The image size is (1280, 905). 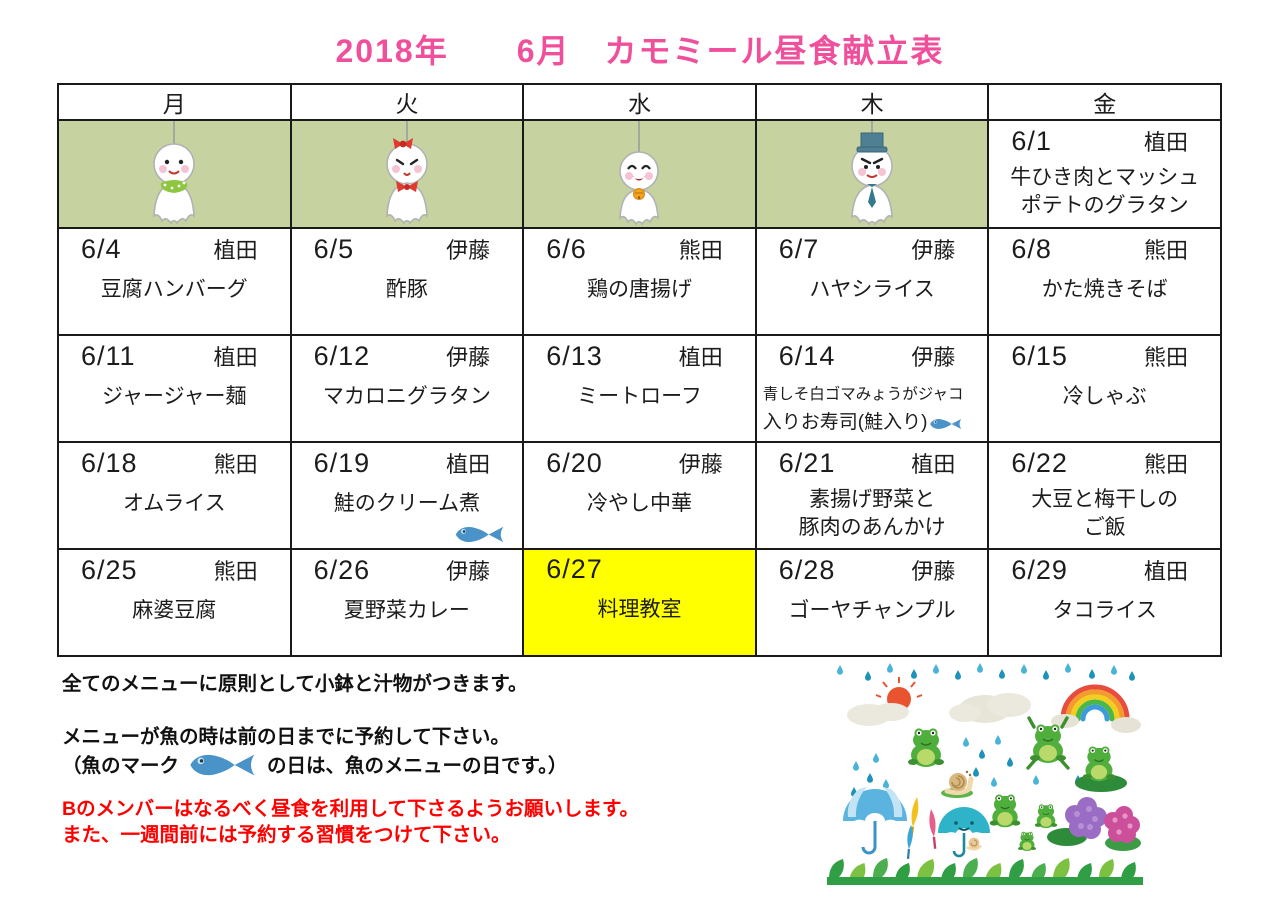 I want to click on date: 6/7, so click(x=799, y=249).